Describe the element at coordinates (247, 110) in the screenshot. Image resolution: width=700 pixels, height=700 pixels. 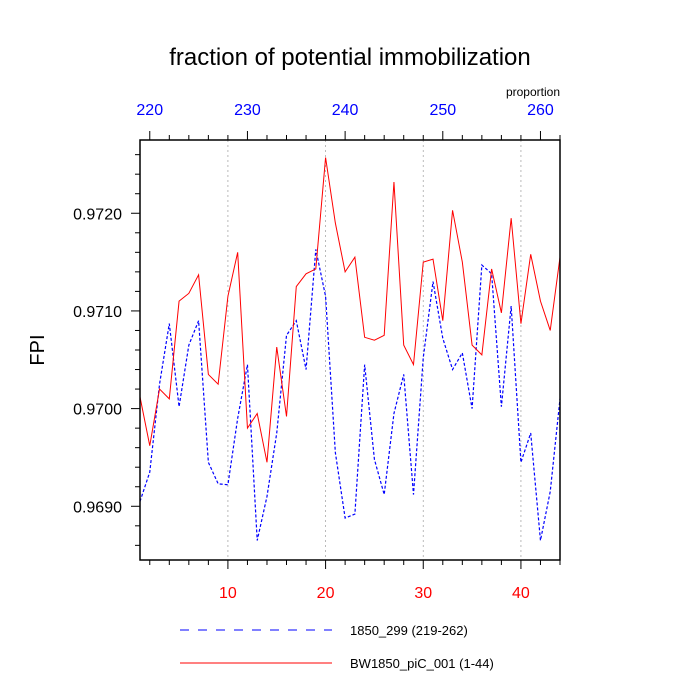
I see `top-tick-label-230: 230` at that location.